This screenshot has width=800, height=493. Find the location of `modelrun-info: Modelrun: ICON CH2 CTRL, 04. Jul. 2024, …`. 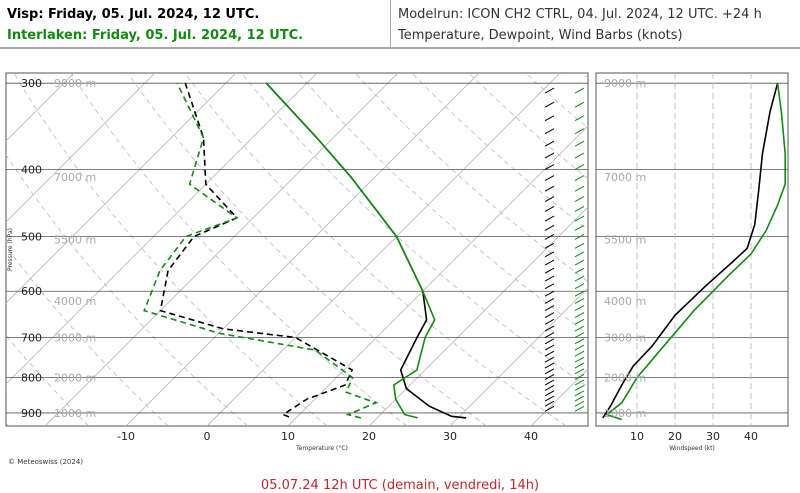

modelrun-info: Modelrun: ICON CH2 CTRL, 04. Jul. 2024, … is located at coordinates (580, 14).